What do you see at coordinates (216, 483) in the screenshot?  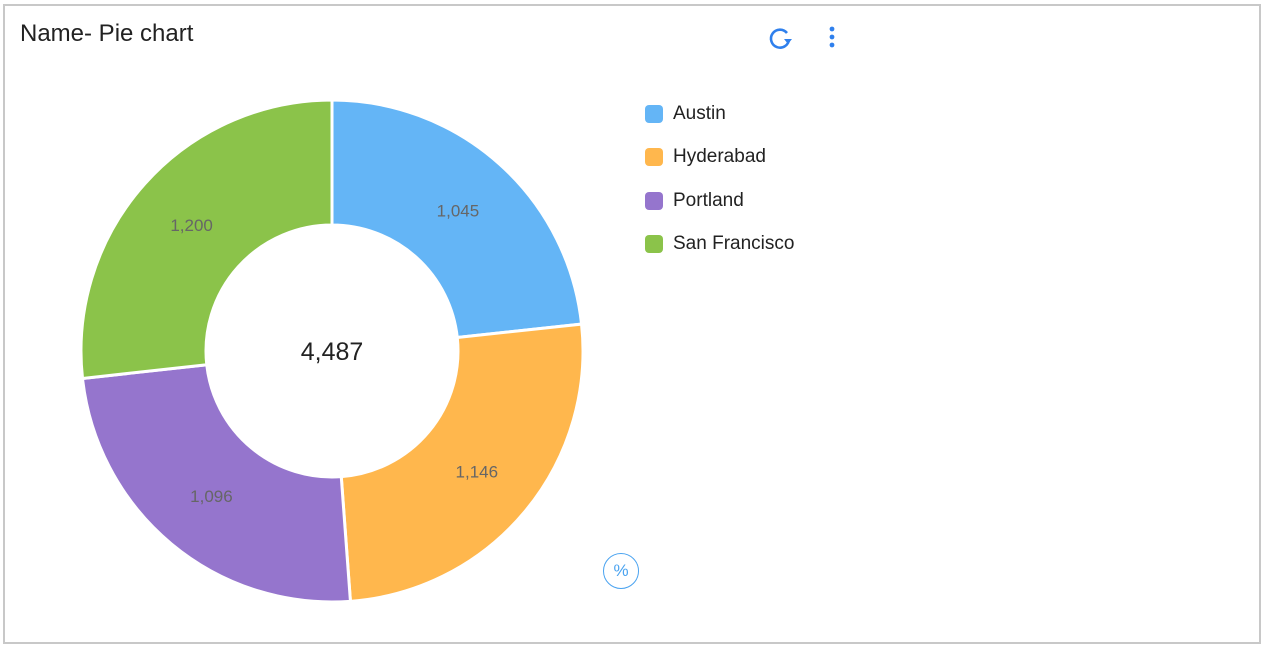 I see `slice-portland` at bounding box center [216, 483].